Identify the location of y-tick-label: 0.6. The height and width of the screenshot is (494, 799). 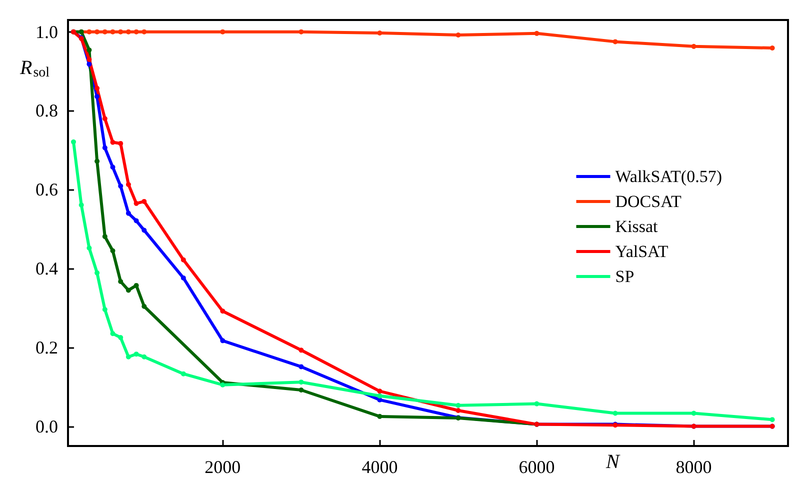
(47, 190).